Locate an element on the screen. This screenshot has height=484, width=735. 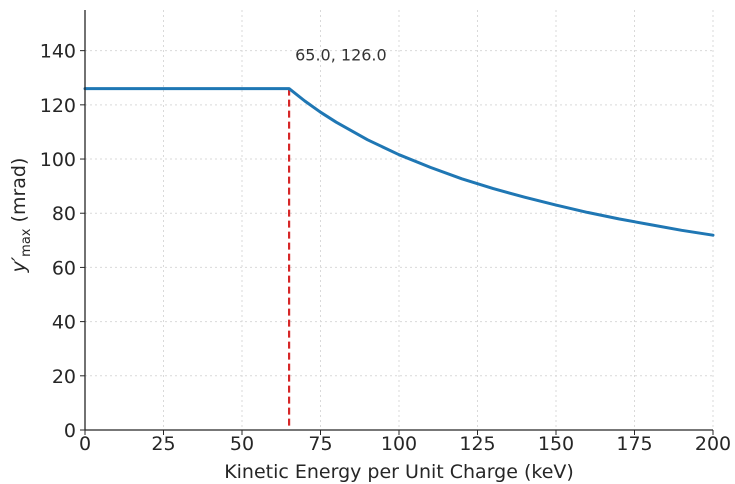
x-tick-label: 0 is located at coordinates (85, 444).